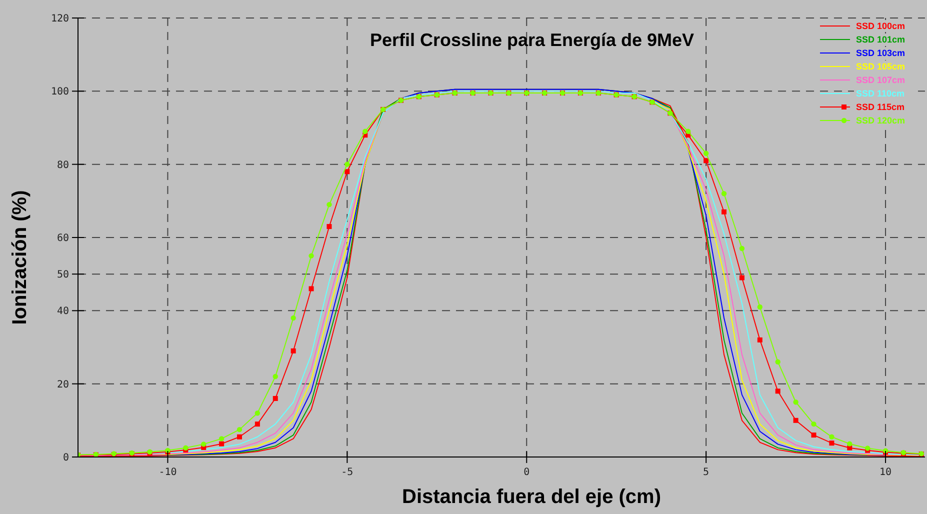 Image resolution: width=927 pixels, height=514 pixels. Describe the element at coordinates (347, 472) in the screenshot. I see `x-tick-label: -5` at that location.